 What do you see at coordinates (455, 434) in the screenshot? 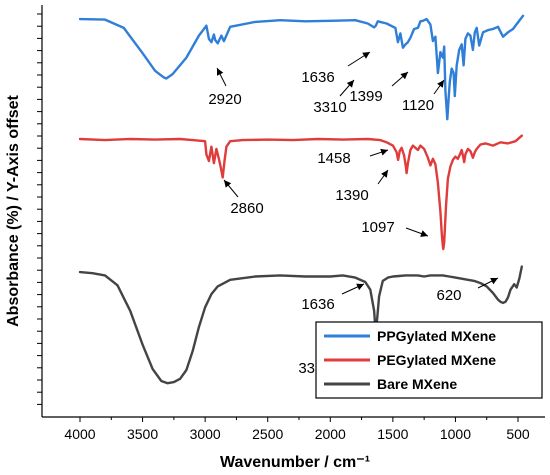
I see `x-tick-label: 1000` at bounding box center [455, 434].